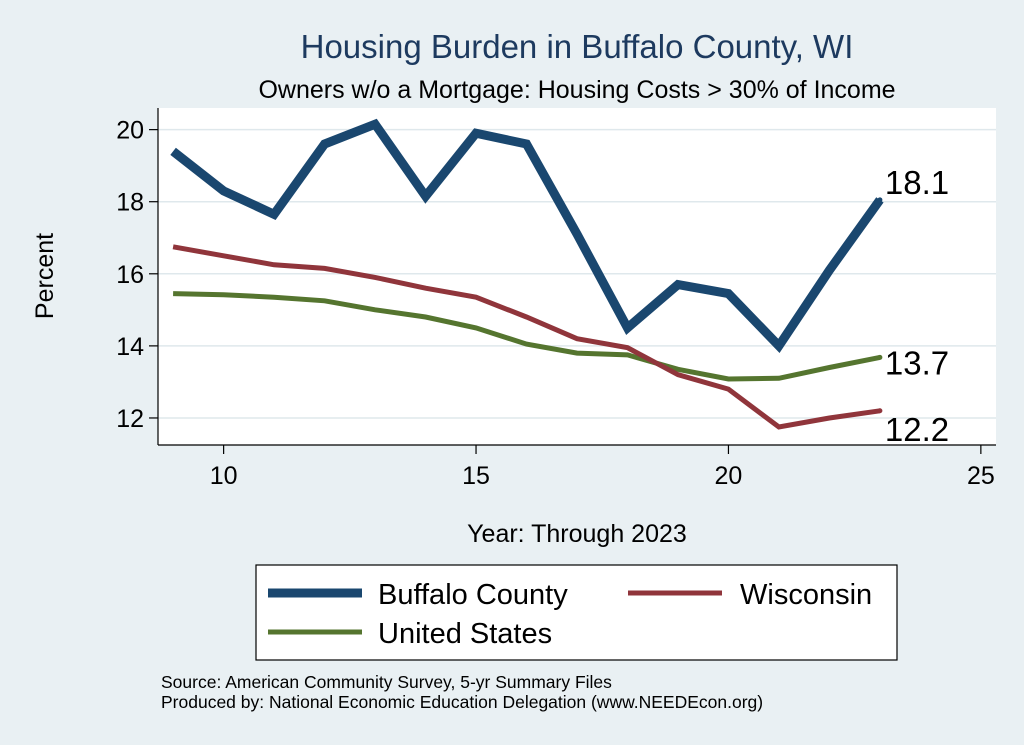 The image size is (1024, 745). What do you see at coordinates (917, 306) in the screenshot?
I see `end-labels: 18.1 12.2 13.7` at bounding box center [917, 306].